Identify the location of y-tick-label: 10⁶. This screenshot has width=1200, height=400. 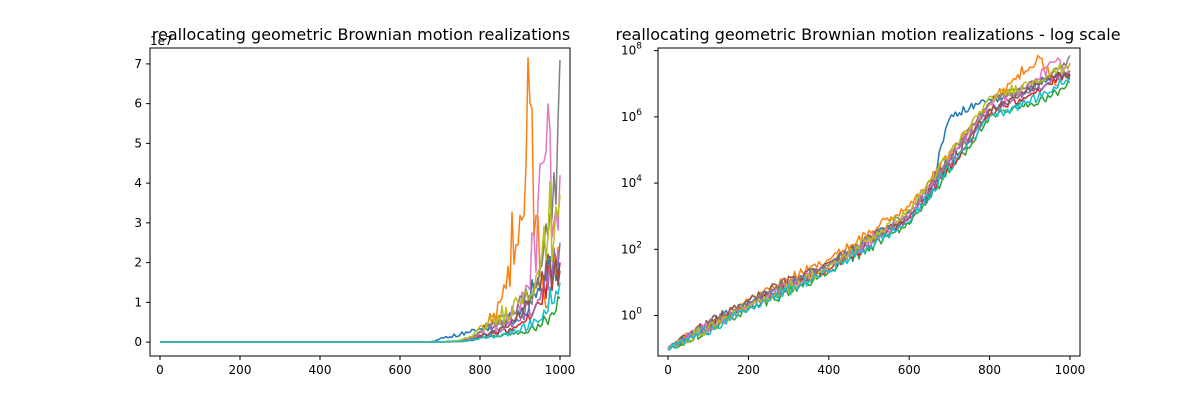
(631, 116).